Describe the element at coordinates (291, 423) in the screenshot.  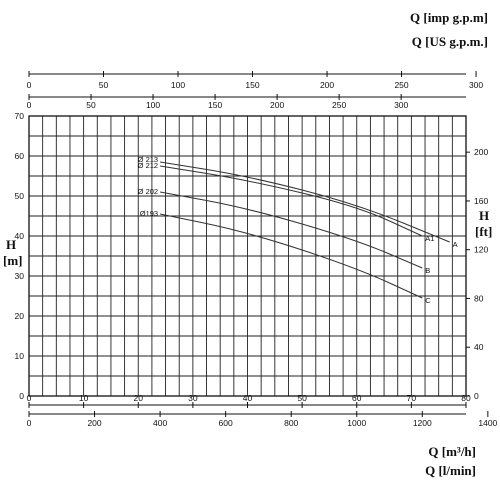
I see `lmin-tick-label: 800` at that location.